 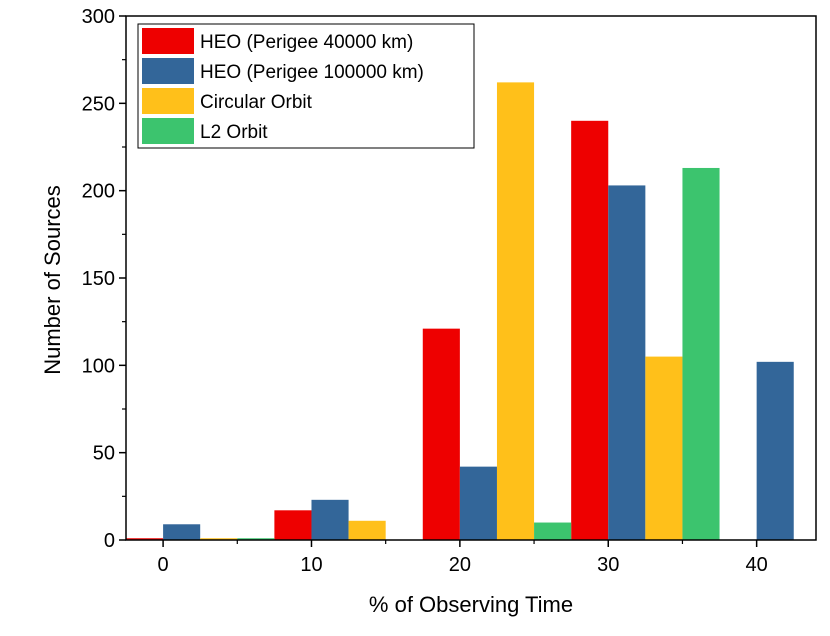 What do you see at coordinates (98, 366) in the screenshot?
I see `y-tick-label: 100` at bounding box center [98, 366].